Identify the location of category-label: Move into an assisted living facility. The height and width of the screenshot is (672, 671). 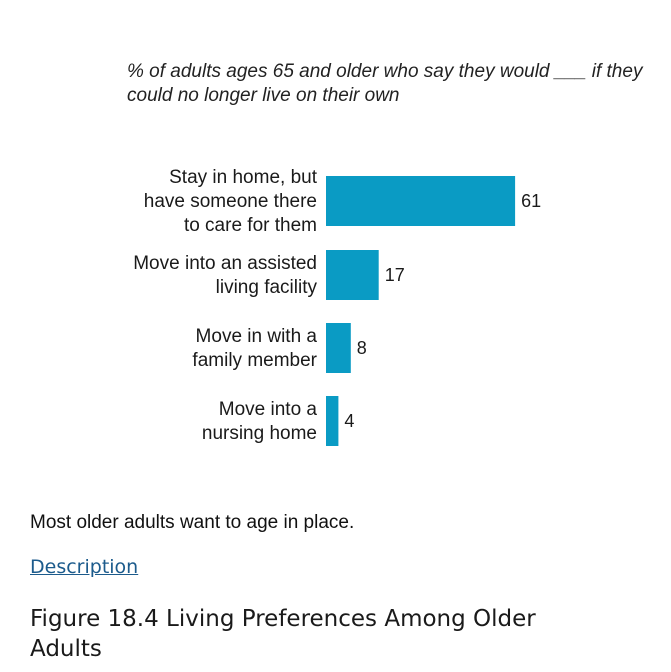
(225, 275).